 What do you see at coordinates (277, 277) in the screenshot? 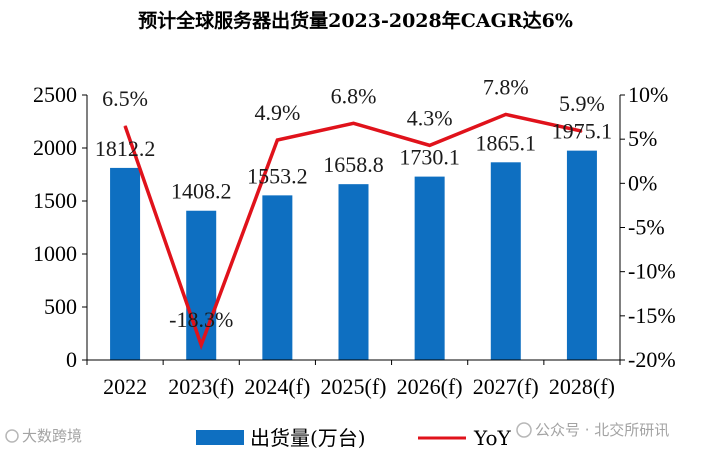
I see `bar-2024(f)` at bounding box center [277, 277].